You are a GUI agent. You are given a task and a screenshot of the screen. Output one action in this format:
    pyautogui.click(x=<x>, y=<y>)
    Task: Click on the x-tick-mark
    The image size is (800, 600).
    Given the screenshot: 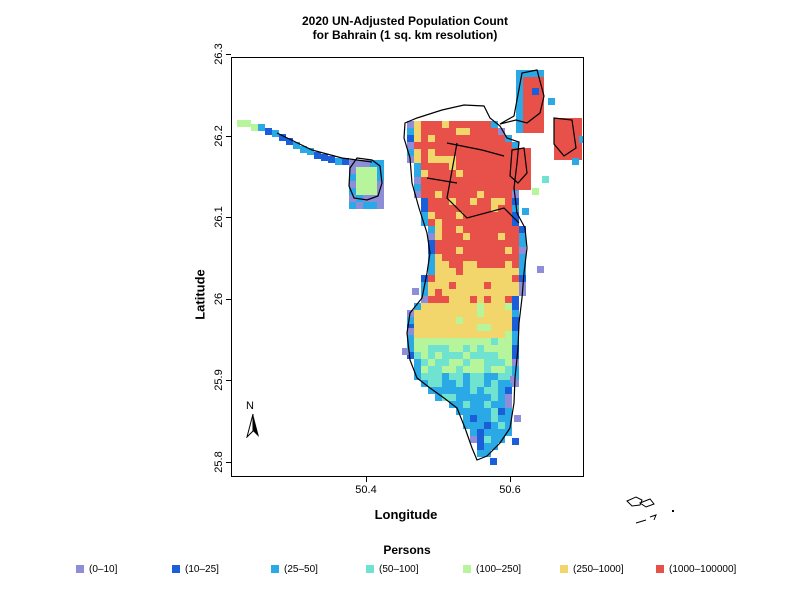 What is the action you would take?
    pyautogui.click(x=510, y=479)
    